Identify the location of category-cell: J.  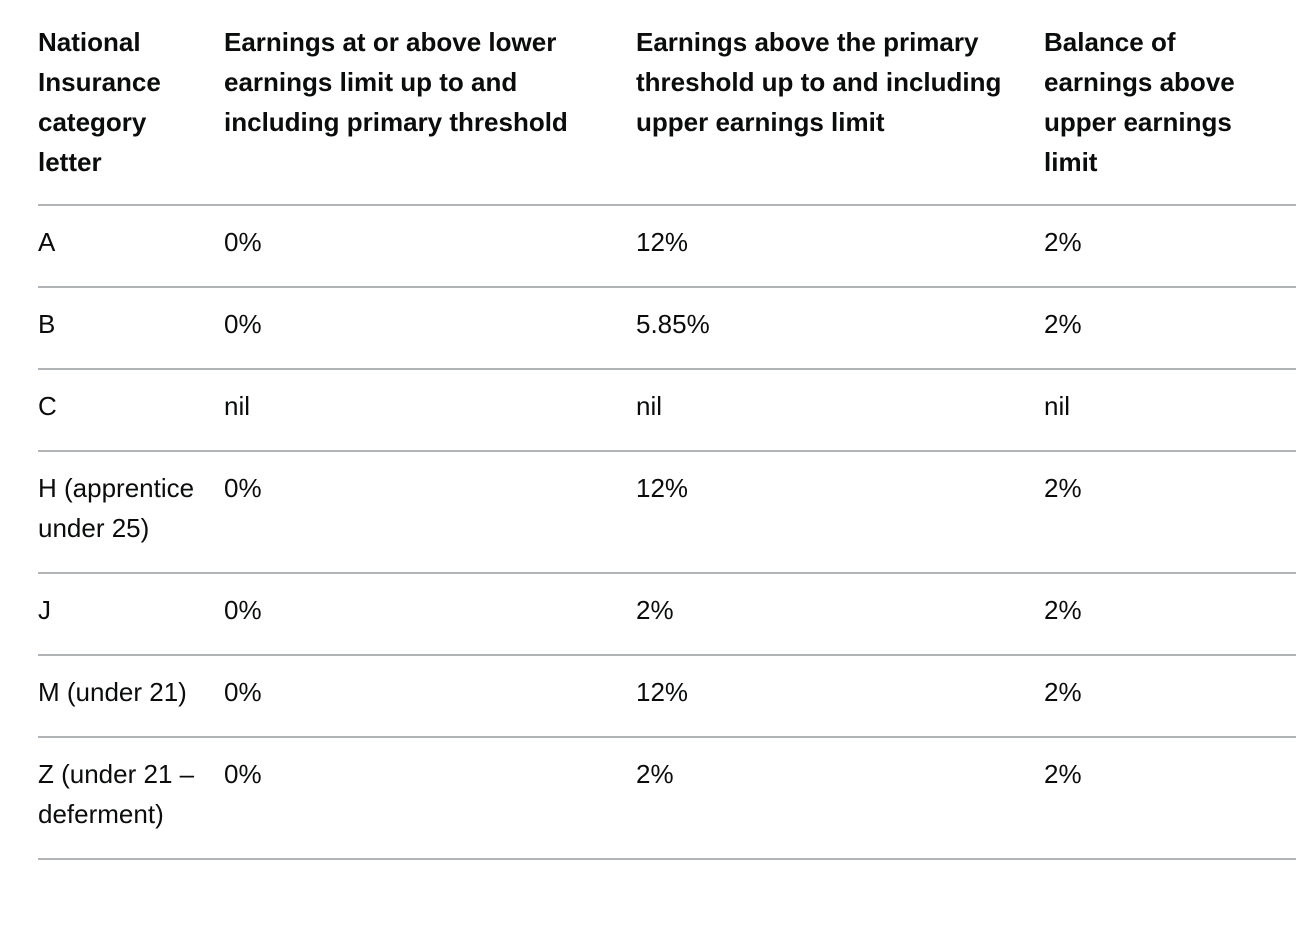
(131, 614).